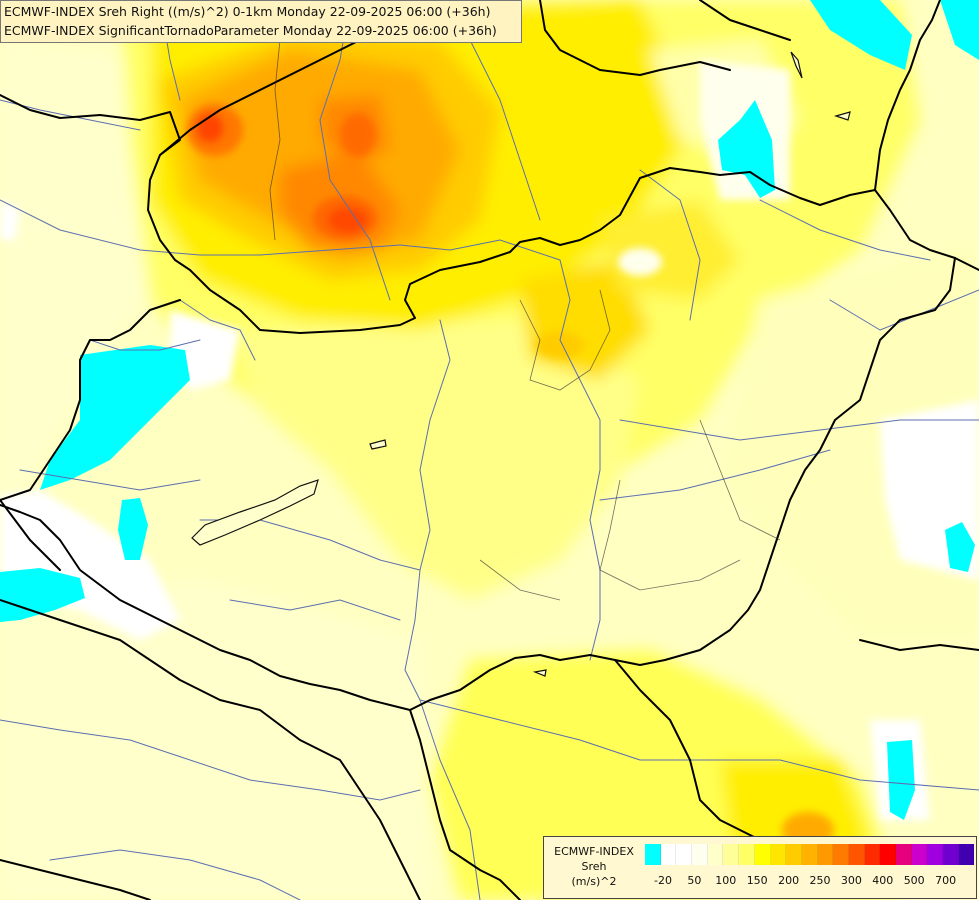 The width and height of the screenshot is (979, 900). What do you see at coordinates (757, 880) in the screenshot?
I see `legend-tick-label: 150` at bounding box center [757, 880].